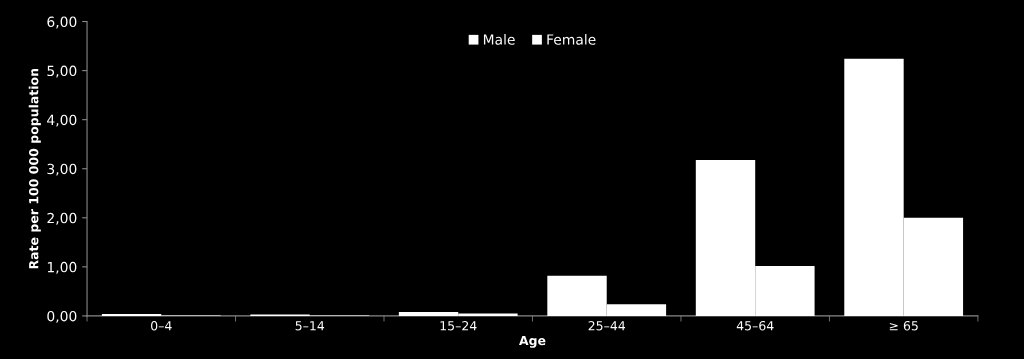  I want to click on x-tick-label: 5–14, so click(310, 326).